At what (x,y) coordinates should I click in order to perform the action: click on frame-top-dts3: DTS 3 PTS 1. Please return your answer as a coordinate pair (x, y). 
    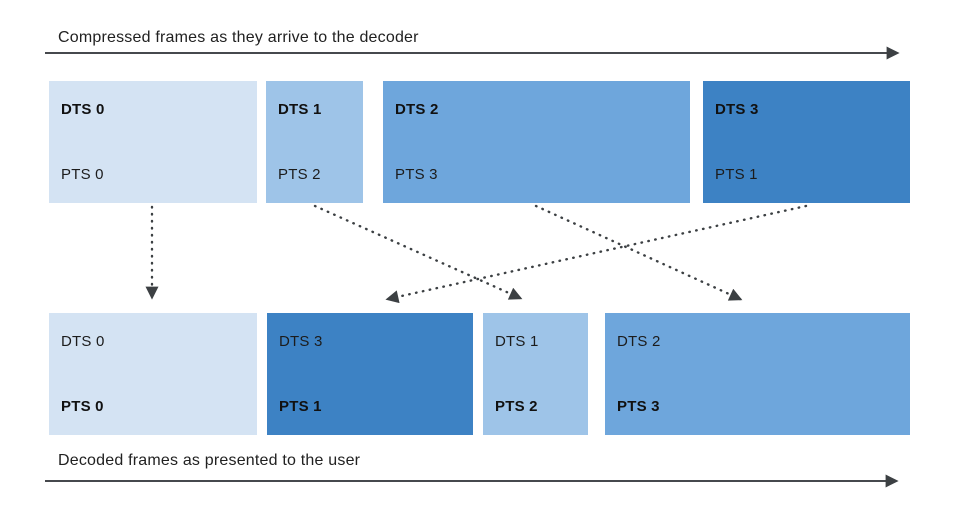
    Looking at the image, I should click on (806, 142).